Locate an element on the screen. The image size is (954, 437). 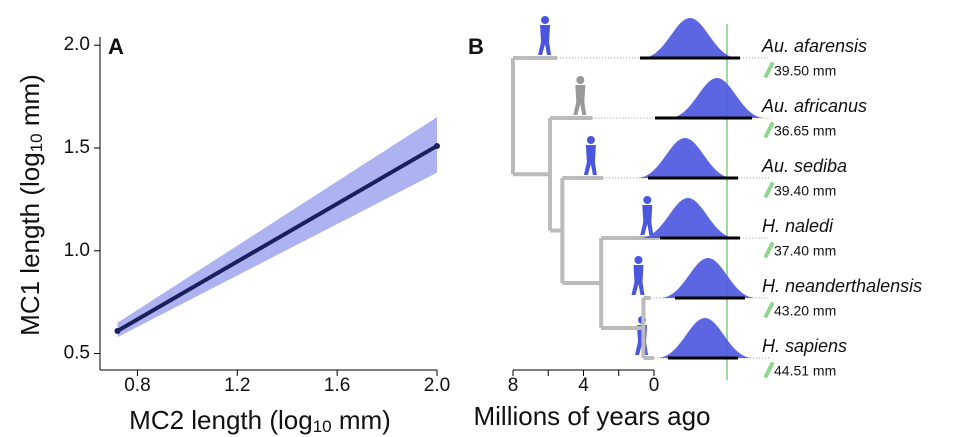
species-name: Au. sediba is located at coordinates (804, 166).